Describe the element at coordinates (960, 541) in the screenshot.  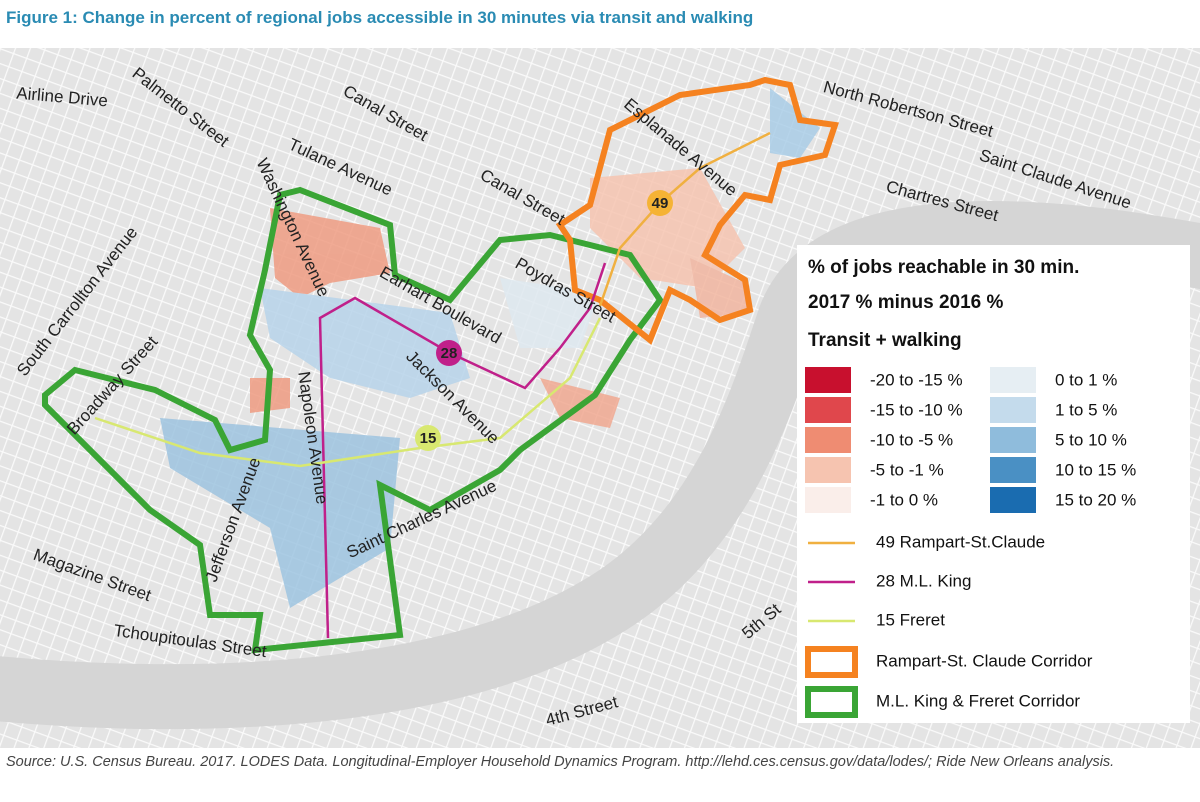
I see `legend-label: 49 Rampart-St.Claude` at that location.